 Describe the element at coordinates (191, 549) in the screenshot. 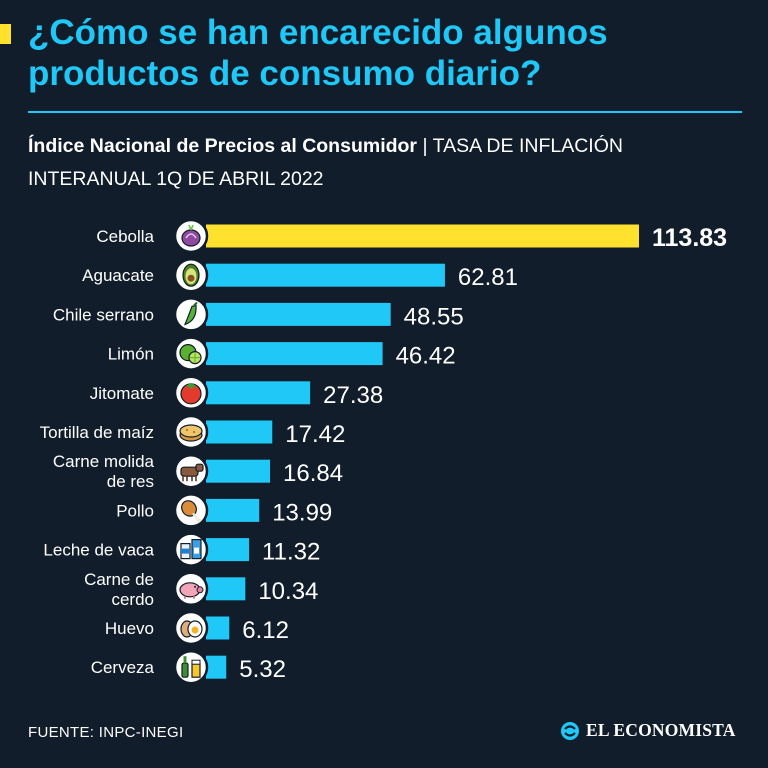

I see `milk-icon` at that location.